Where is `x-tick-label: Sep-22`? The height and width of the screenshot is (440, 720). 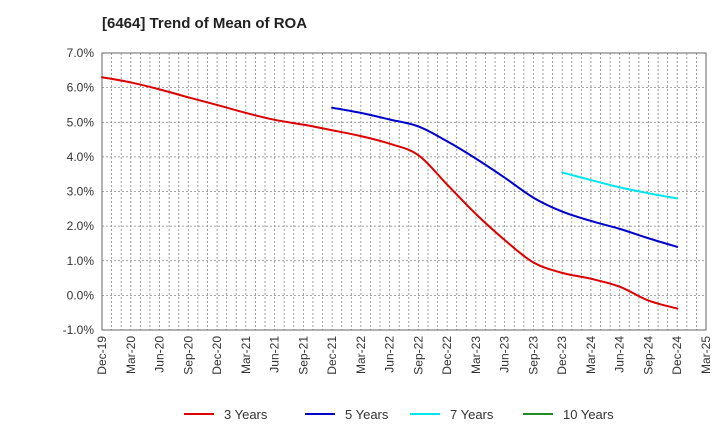 x-tick-label: Sep-22 is located at coordinates (418, 355).